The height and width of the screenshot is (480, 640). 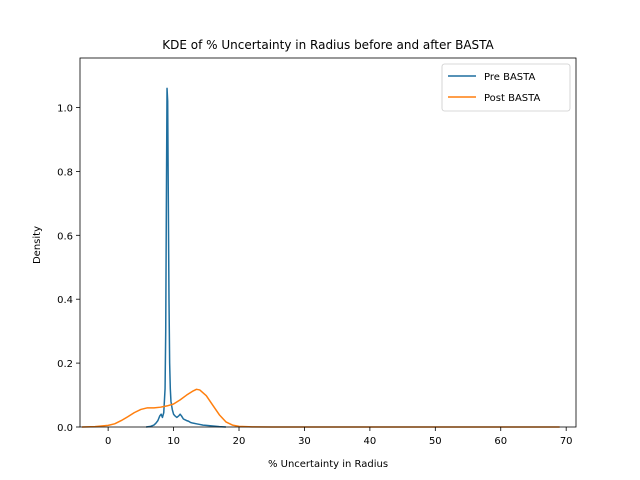 What do you see at coordinates (65, 364) in the screenshot?
I see `y-tick-label: 0.2` at bounding box center [65, 364].